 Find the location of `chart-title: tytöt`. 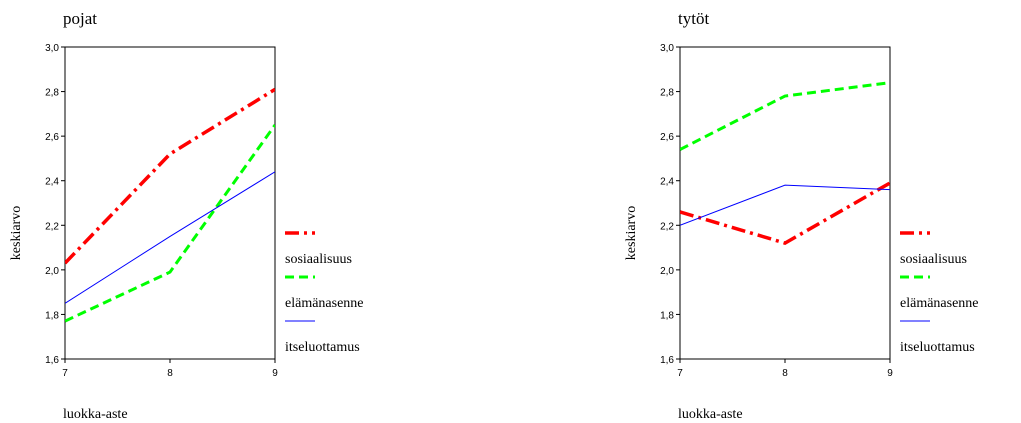

chart-title: tytöt is located at coordinates (693, 18).